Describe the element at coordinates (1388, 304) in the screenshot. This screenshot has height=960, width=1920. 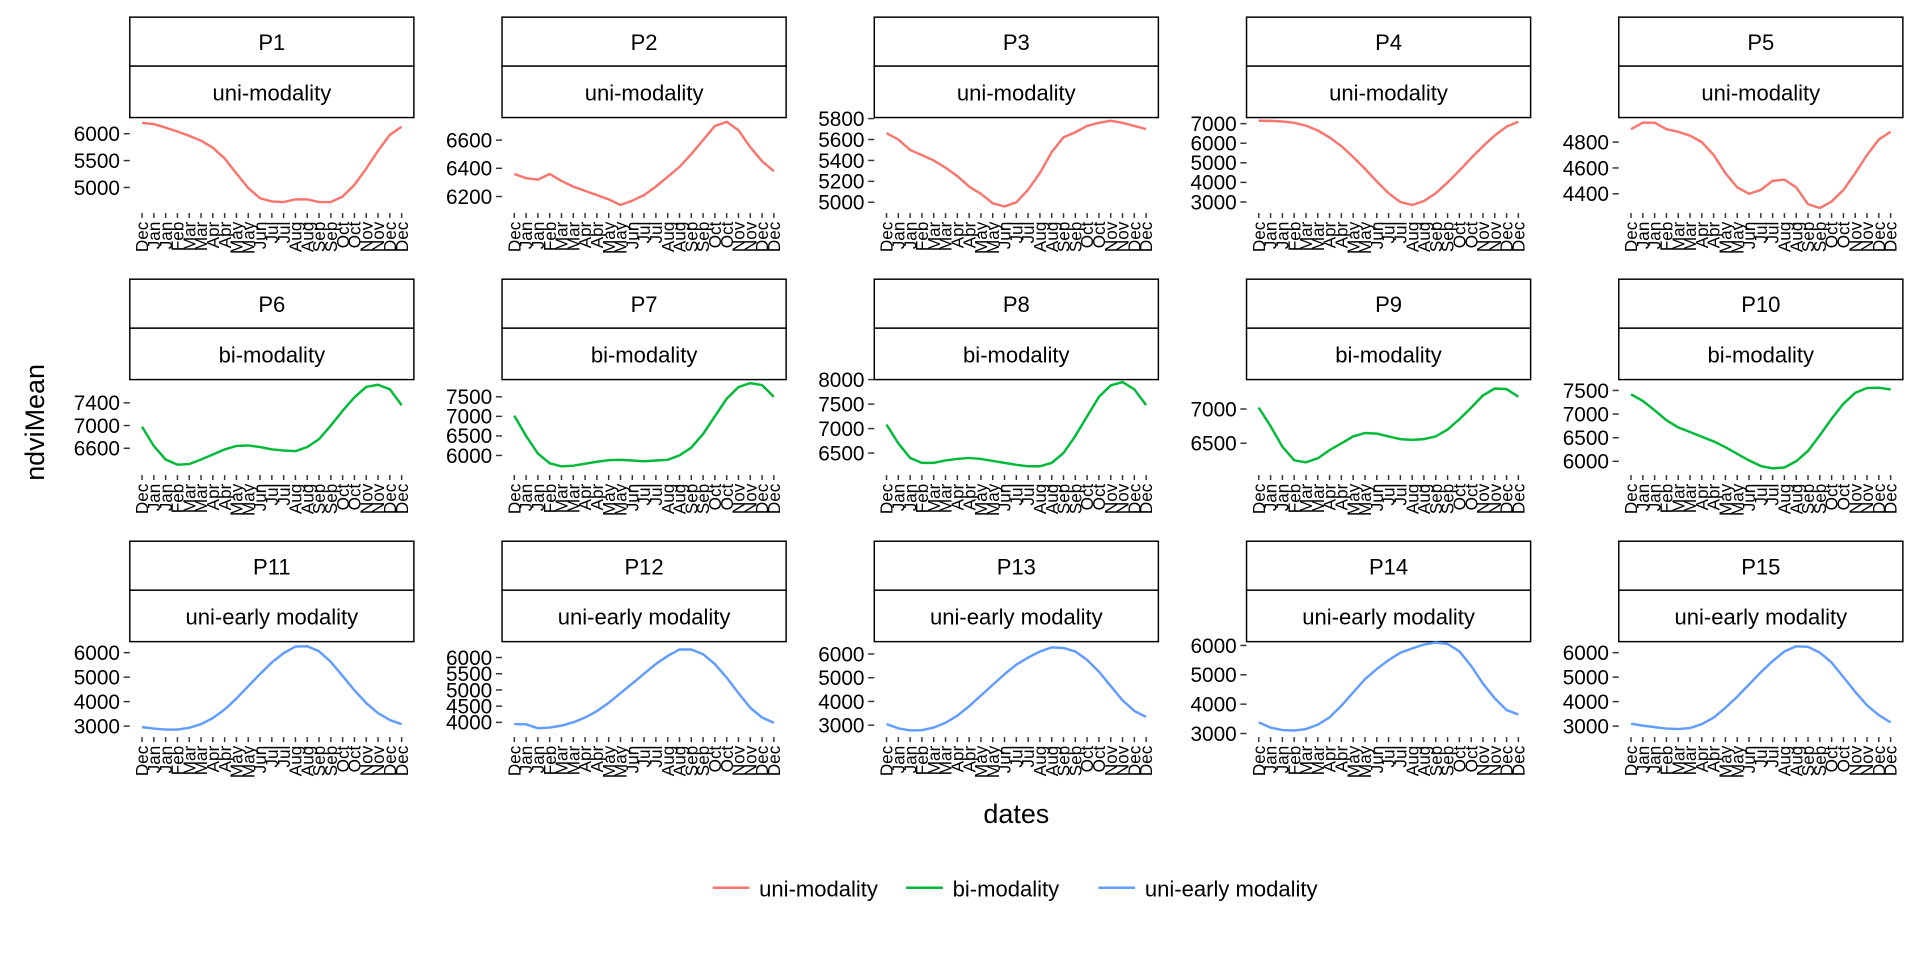
I see `panel-title: P9` at that location.